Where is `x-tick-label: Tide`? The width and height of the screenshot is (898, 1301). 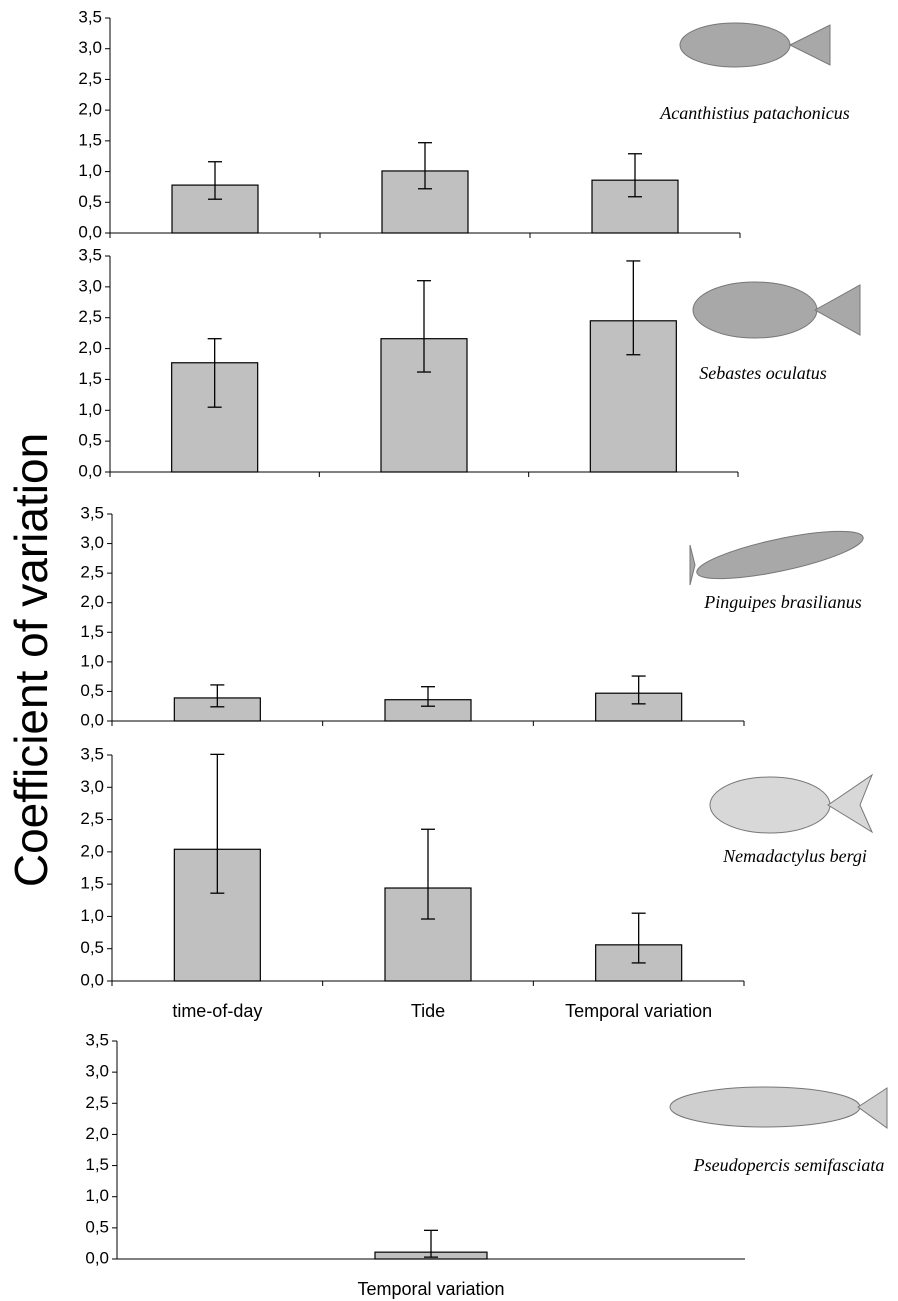 x-tick-label: Tide is located at coordinates (428, 1011).